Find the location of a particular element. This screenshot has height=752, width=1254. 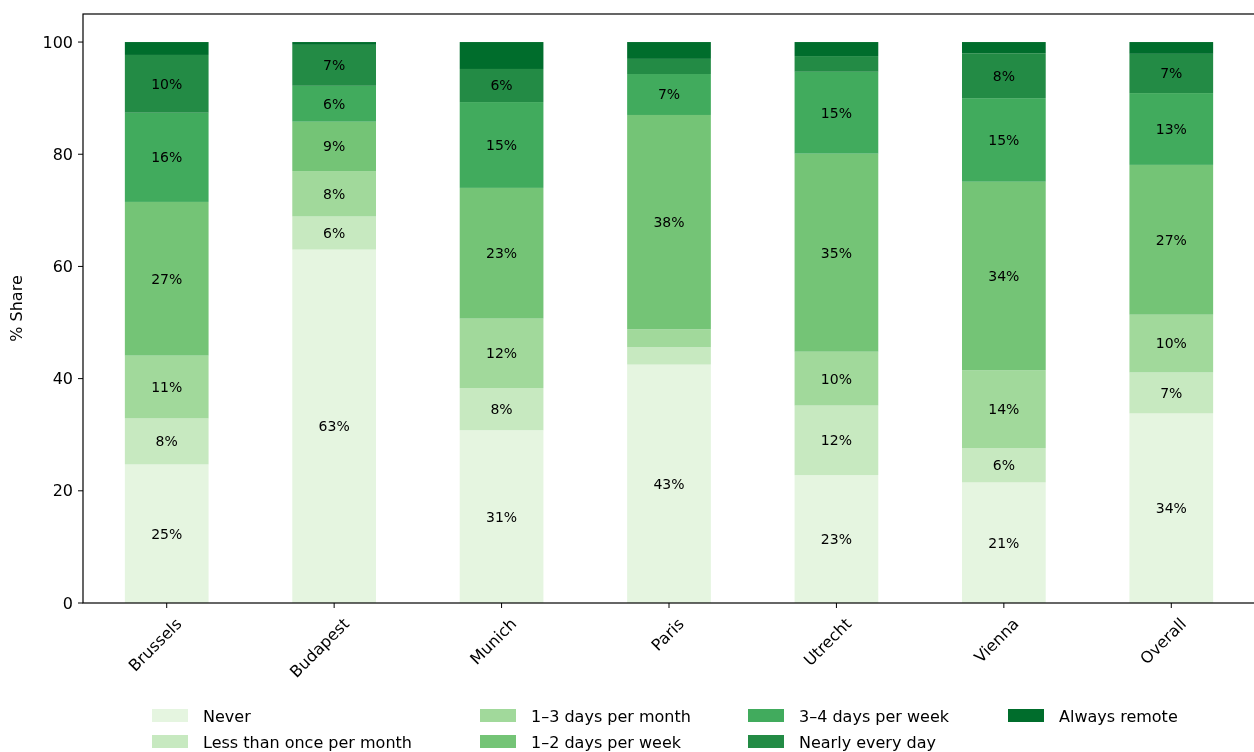

data-label: 31% is located at coordinates (502, 516).